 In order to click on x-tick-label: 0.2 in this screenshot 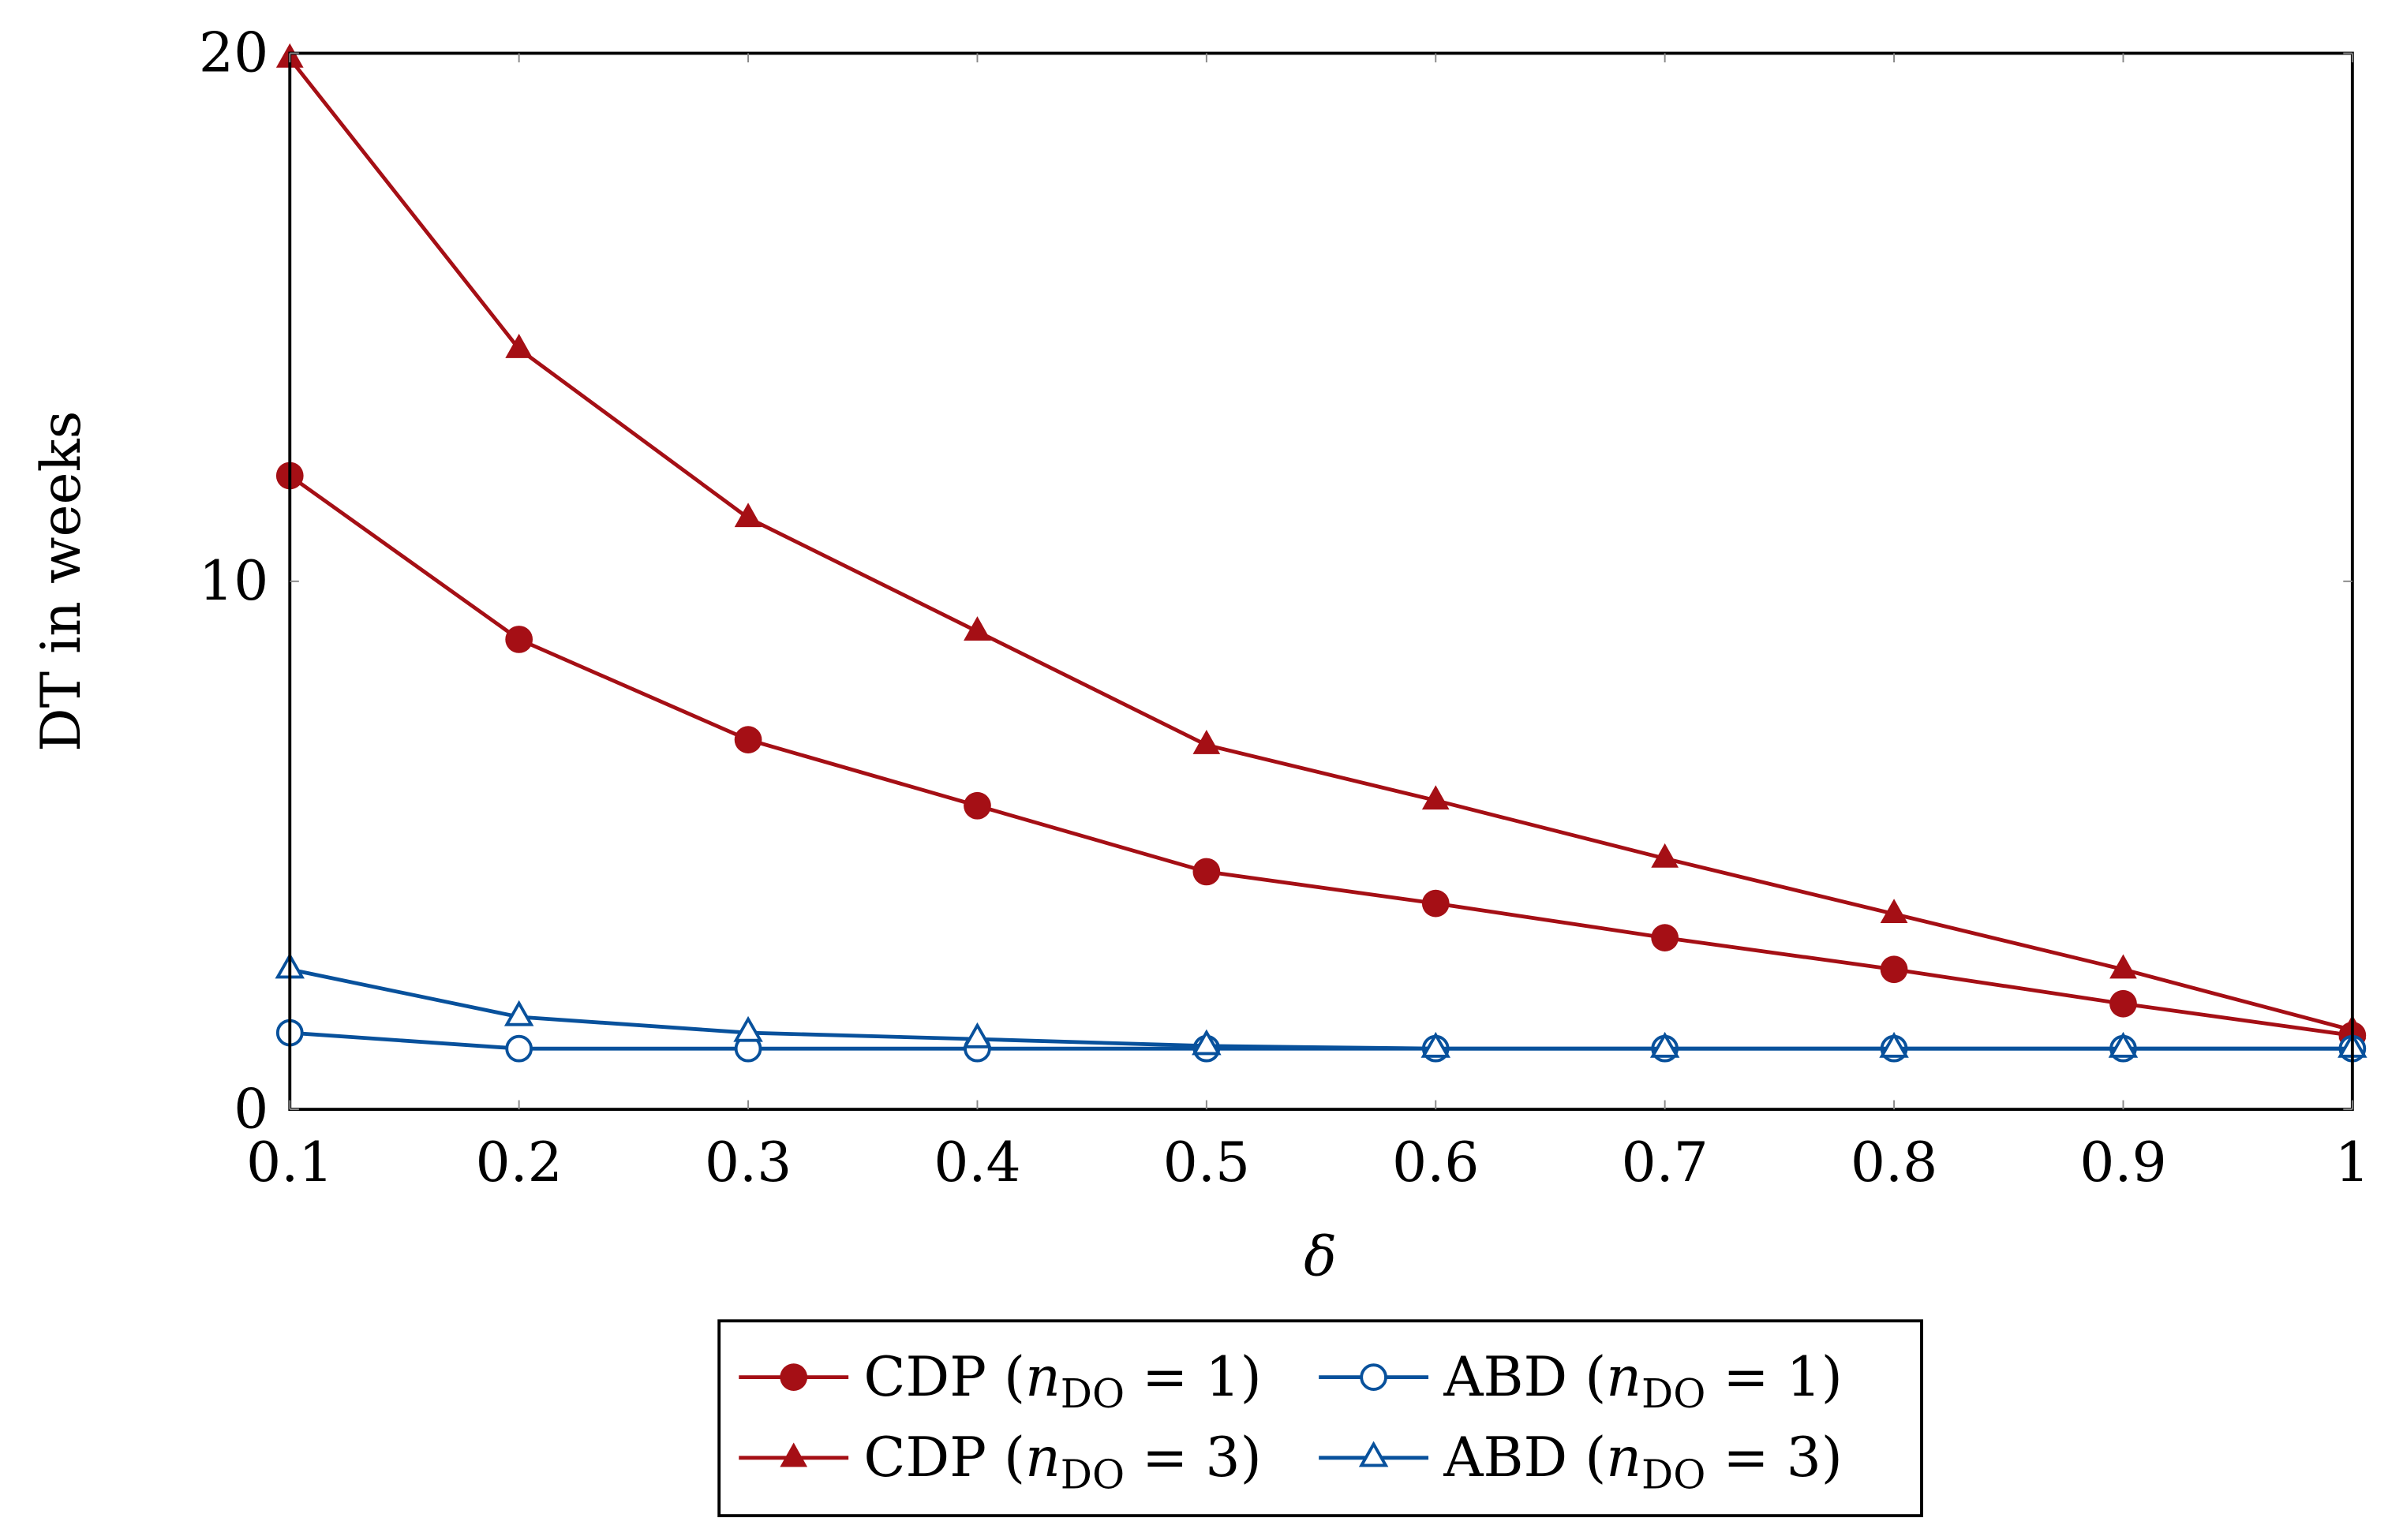, I will do `click(519, 1162)`.